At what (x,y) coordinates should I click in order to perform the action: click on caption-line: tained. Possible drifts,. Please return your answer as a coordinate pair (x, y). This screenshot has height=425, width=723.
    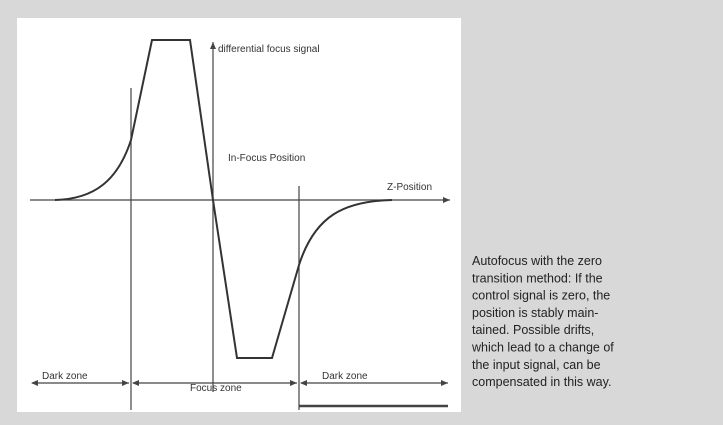
    Looking at the image, I should click on (533, 330).